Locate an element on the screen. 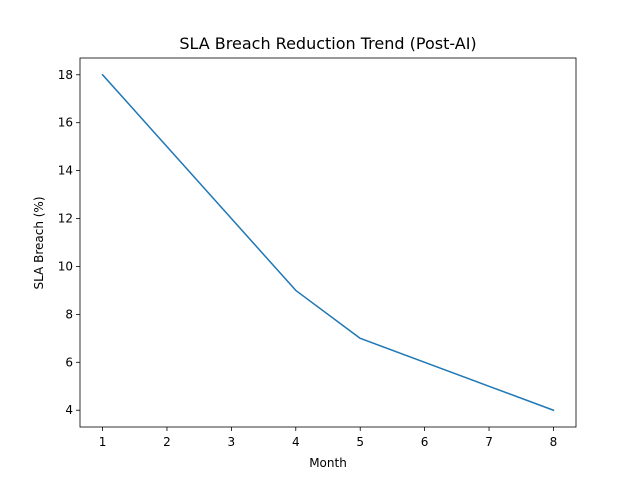 The image size is (640, 480). x-tick-label: 5 is located at coordinates (360, 442).